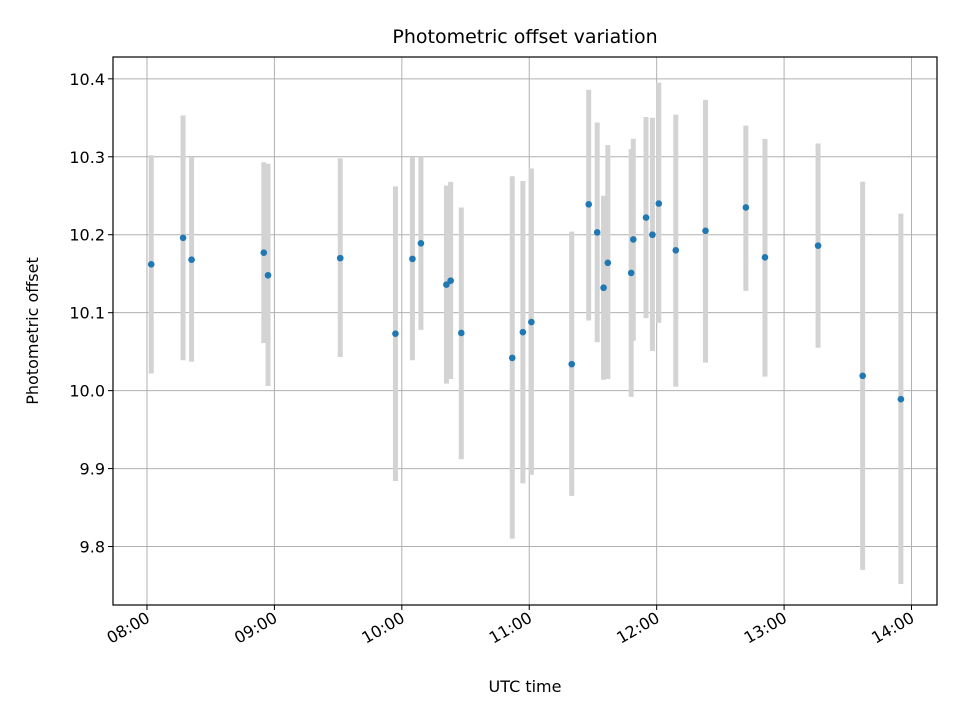 The width and height of the screenshot is (960, 720). I want to click on y-tick-label: 9.8, so click(92, 547).